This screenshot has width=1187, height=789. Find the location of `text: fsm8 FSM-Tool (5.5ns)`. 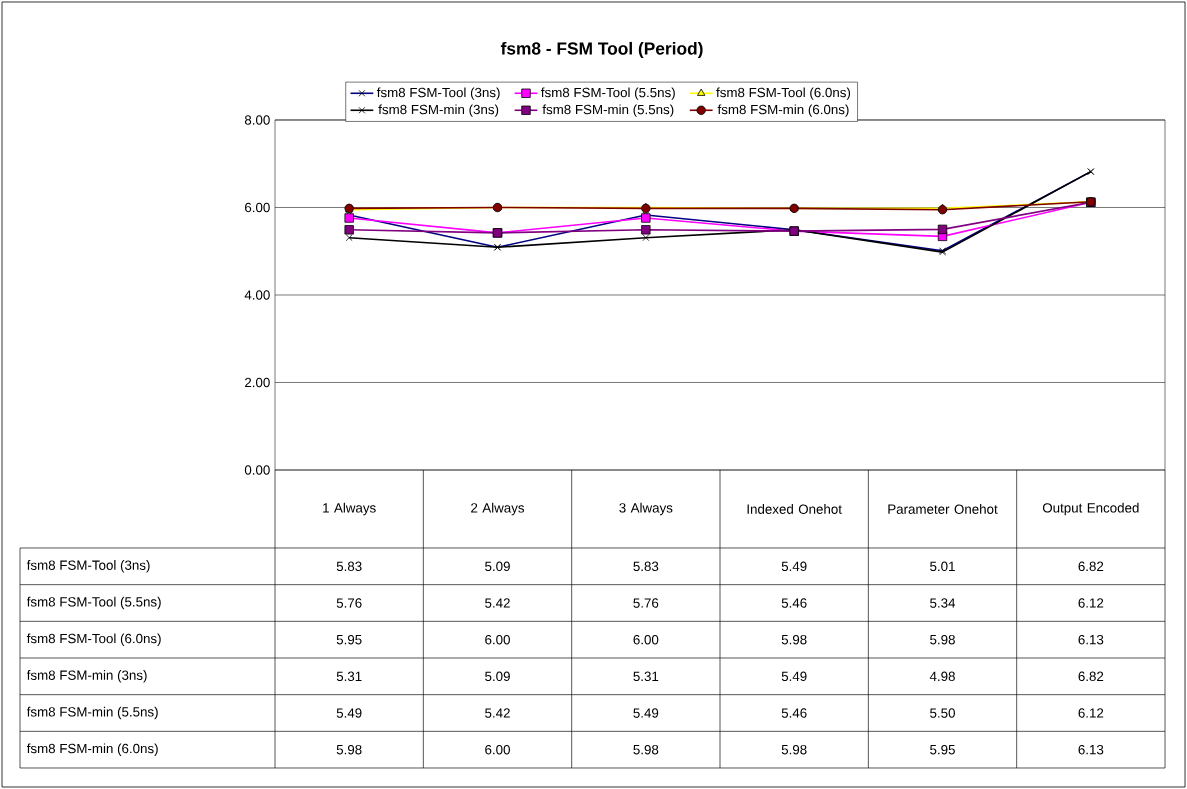

text: fsm8 FSM-Tool (5.5ns) is located at coordinates (93, 603).